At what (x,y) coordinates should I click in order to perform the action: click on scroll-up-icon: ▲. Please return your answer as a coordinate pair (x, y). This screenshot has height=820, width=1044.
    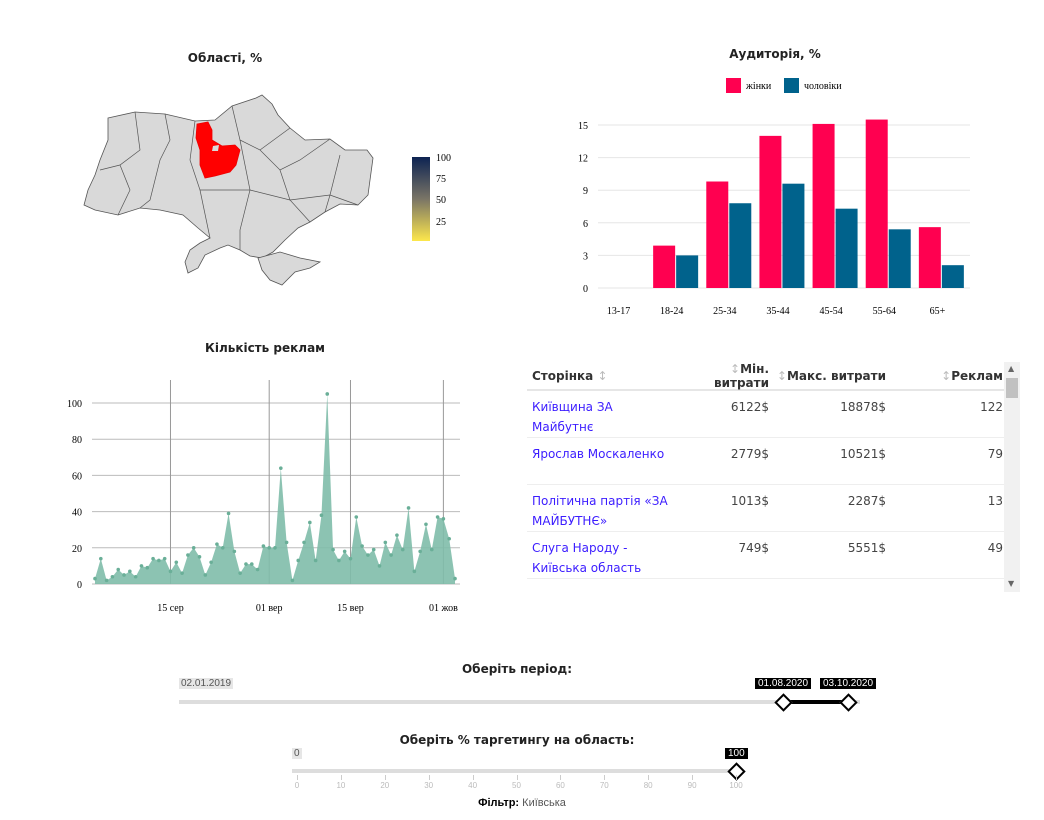
    Looking at the image, I should click on (1011, 368).